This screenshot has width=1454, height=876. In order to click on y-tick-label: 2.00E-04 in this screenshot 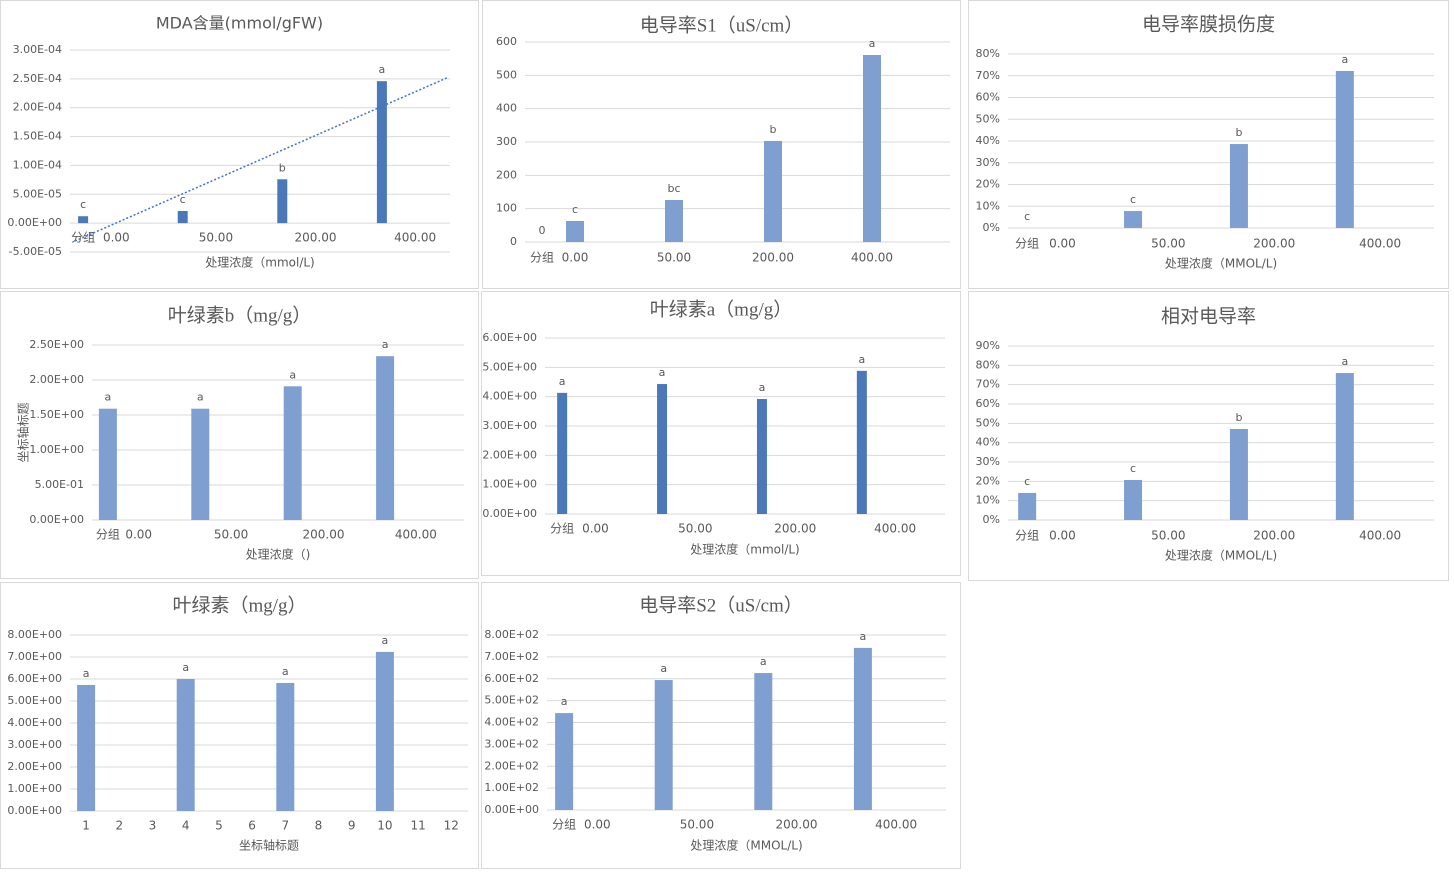, I will do `click(37, 107)`.